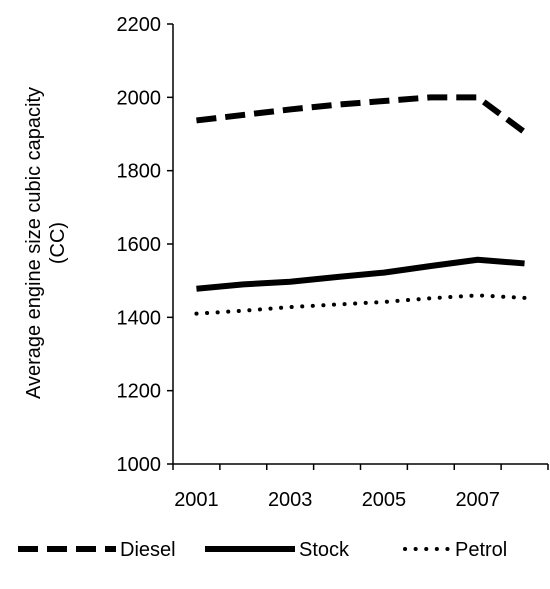 This screenshot has width=550, height=589. I want to click on legend-item-petrol: Petrol, so click(455, 550).